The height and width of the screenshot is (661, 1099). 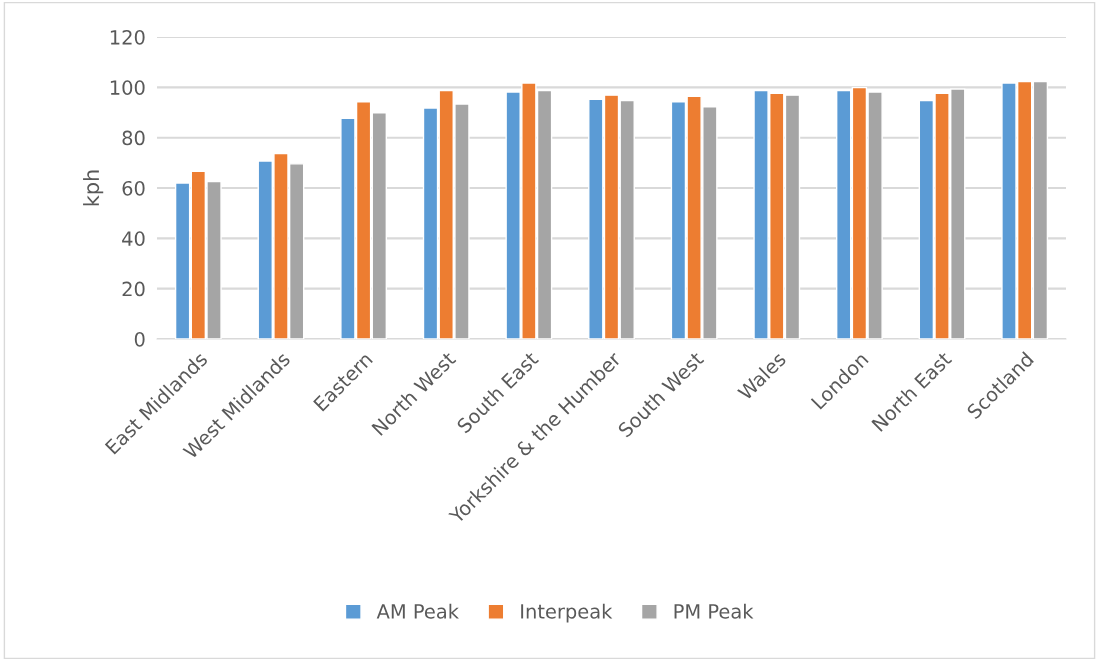 I want to click on y-tick-label: 60, so click(x=133, y=188).